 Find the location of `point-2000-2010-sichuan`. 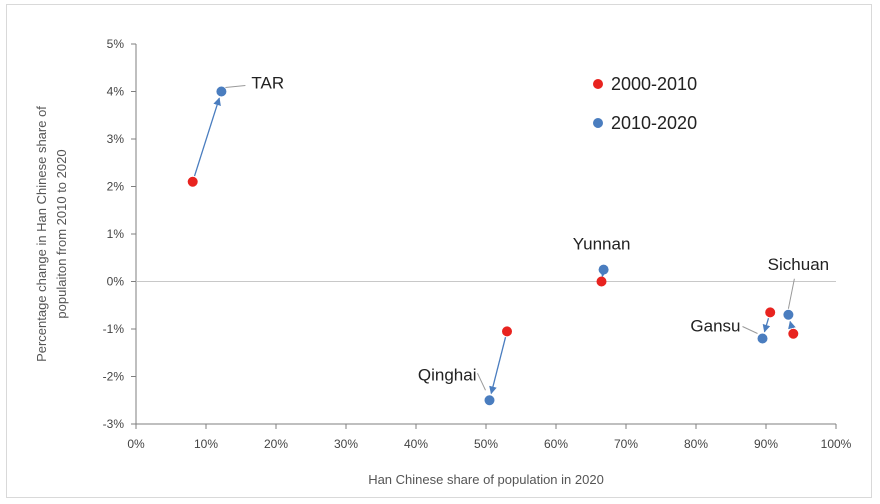

point-2000-2010-sichuan is located at coordinates (793, 333).